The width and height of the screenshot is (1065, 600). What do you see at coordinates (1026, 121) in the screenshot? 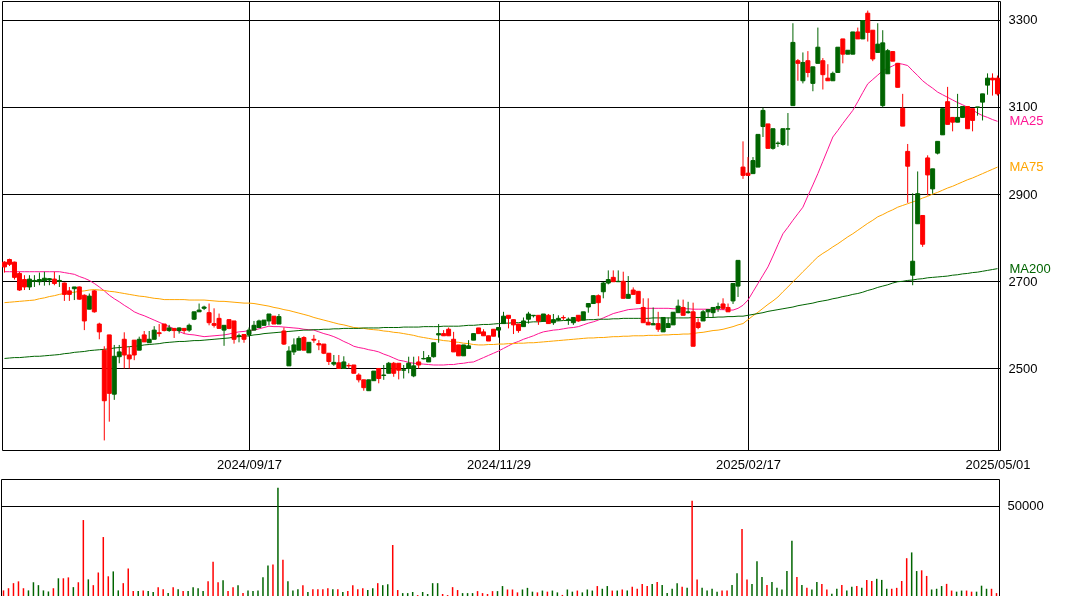
I see `series-label: MA25` at bounding box center [1026, 121].